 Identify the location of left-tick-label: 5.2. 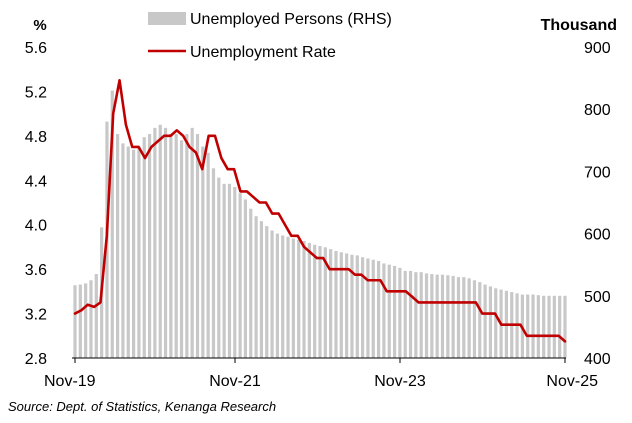
(36, 92).